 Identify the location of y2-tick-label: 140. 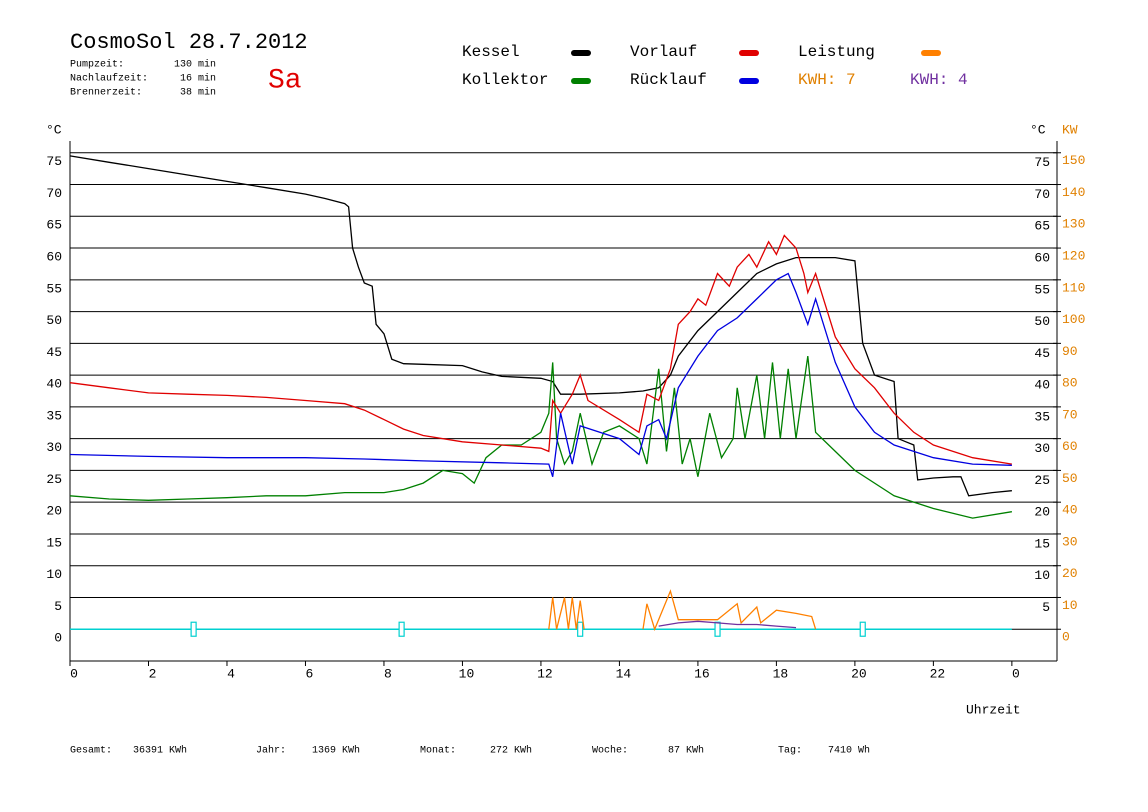
(1073, 192).